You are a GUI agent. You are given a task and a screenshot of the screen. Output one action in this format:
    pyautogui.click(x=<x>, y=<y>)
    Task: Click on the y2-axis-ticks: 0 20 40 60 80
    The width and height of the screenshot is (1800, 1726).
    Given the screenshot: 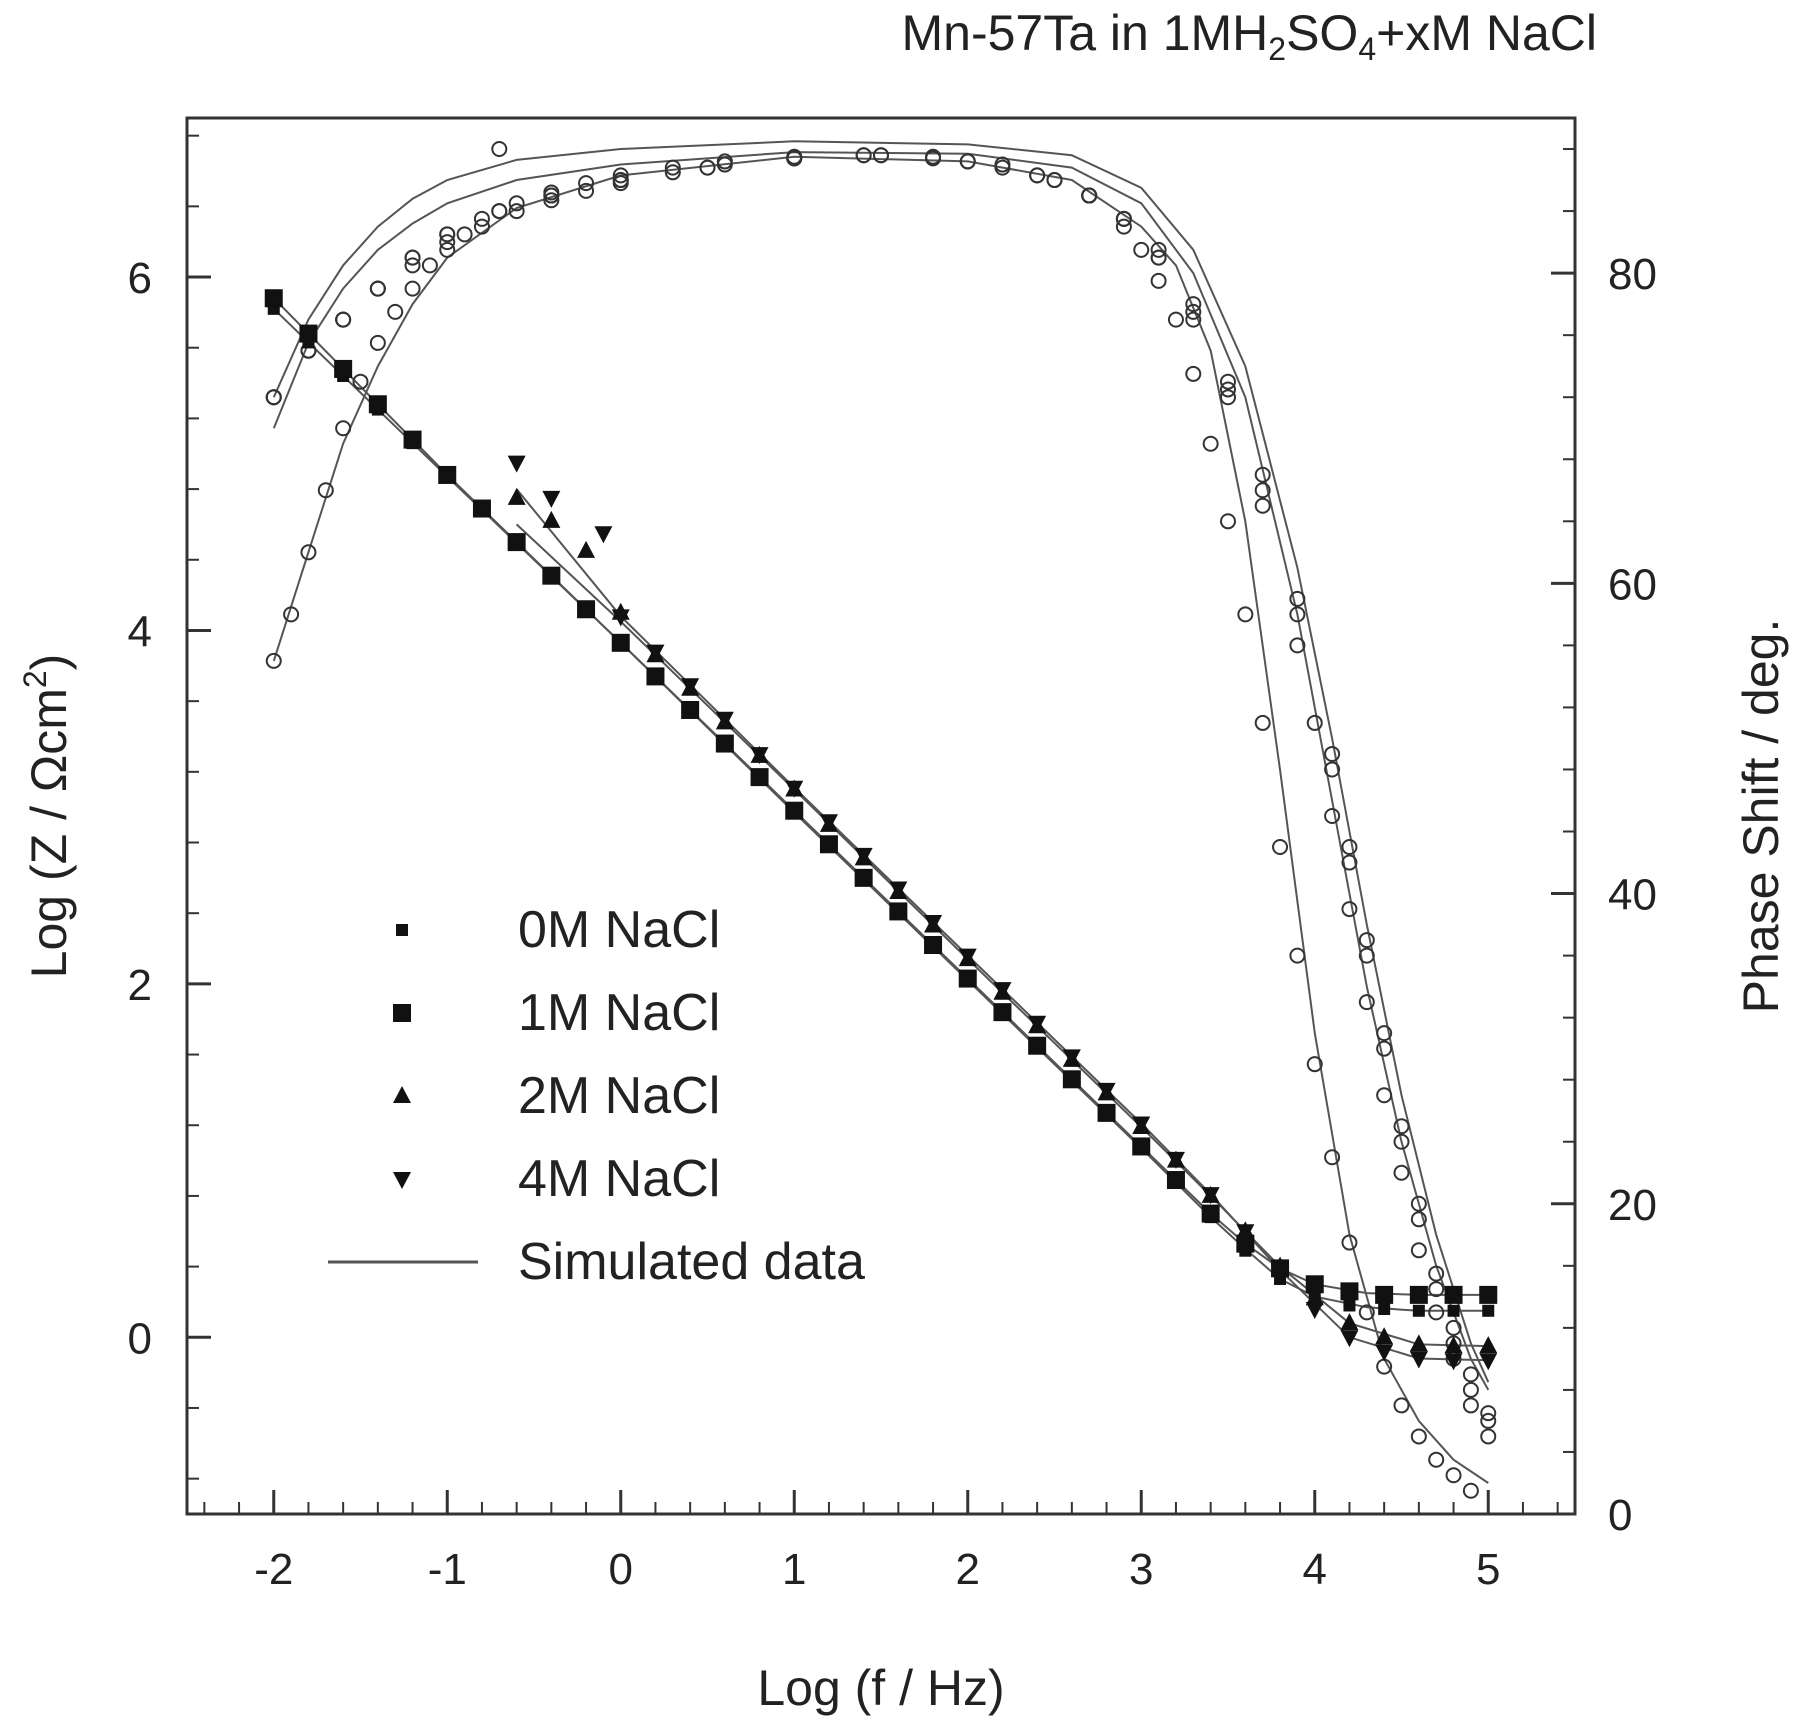 What is the action you would take?
    pyautogui.click(x=1604, y=844)
    